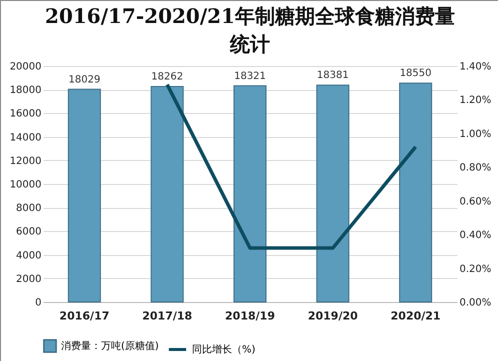 The height and width of the screenshot is (363, 500). What do you see at coordinates (26, 114) in the screenshot?
I see `y-tick-label: 16000` at bounding box center [26, 114].